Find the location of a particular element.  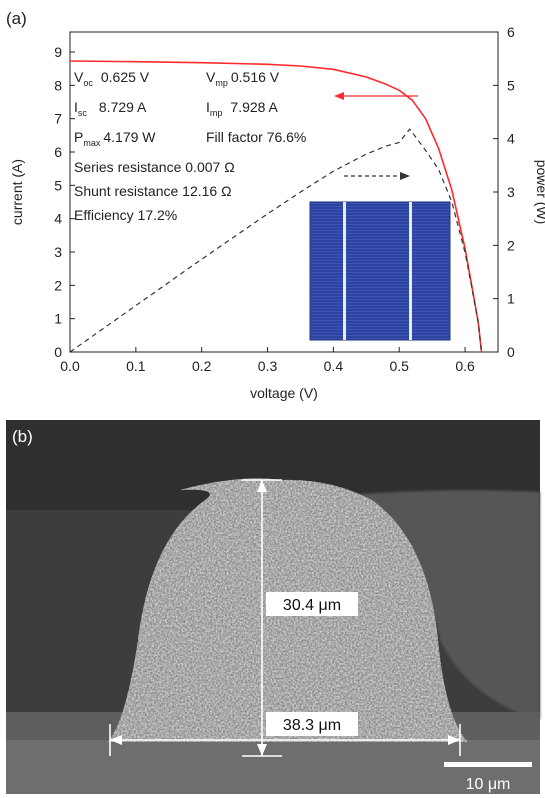

scale-bar is located at coordinates (488, 764).